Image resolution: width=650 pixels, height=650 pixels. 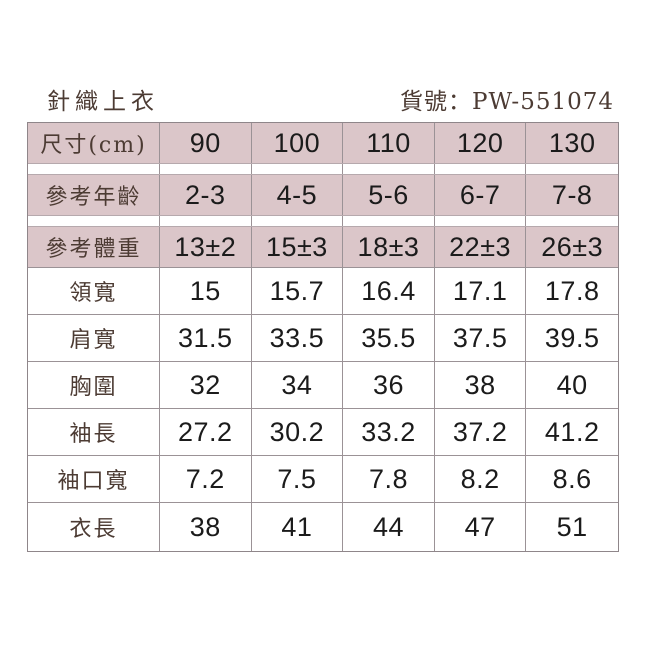 I want to click on value-cell: 4-5, so click(x=298, y=195).